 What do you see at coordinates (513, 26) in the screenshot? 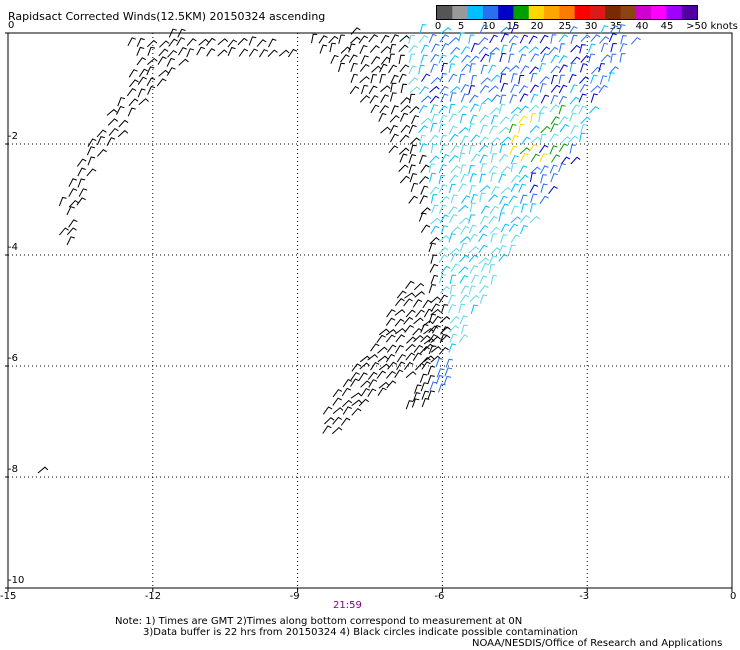
I see `colorbar-tick-label: 15` at bounding box center [513, 26].